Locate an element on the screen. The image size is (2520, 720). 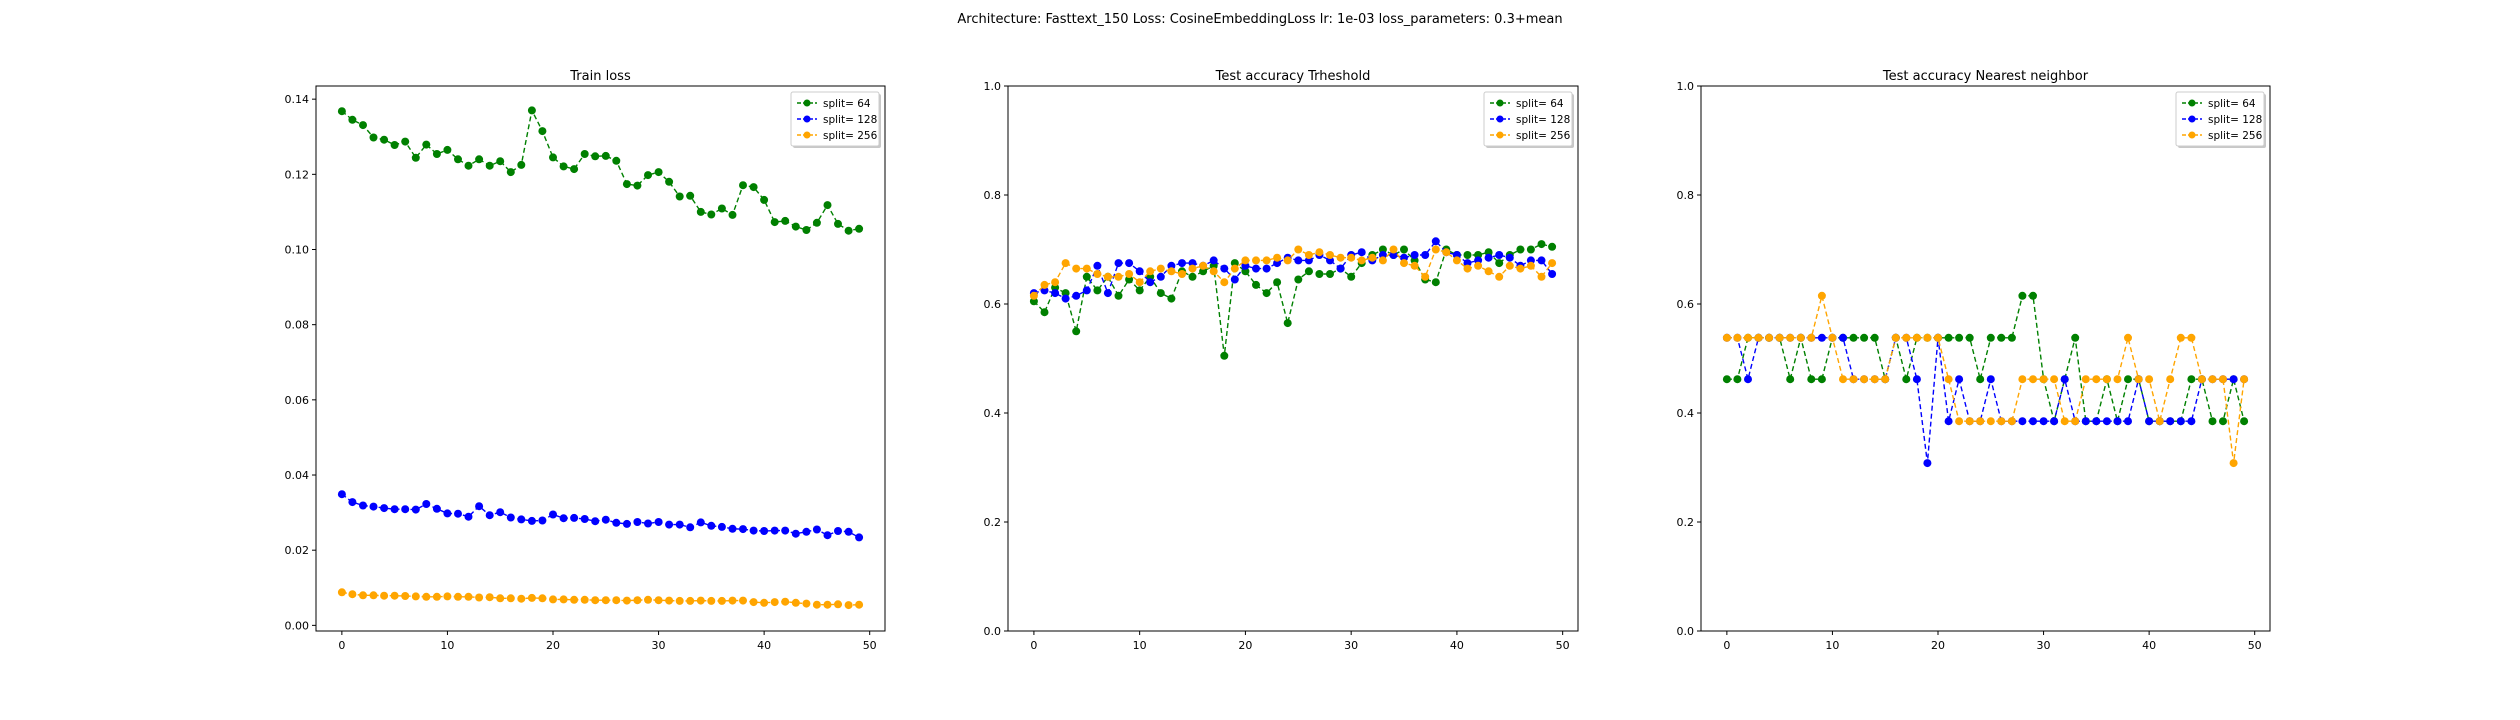
subplot-title: Train loss is located at coordinates (600, 76).